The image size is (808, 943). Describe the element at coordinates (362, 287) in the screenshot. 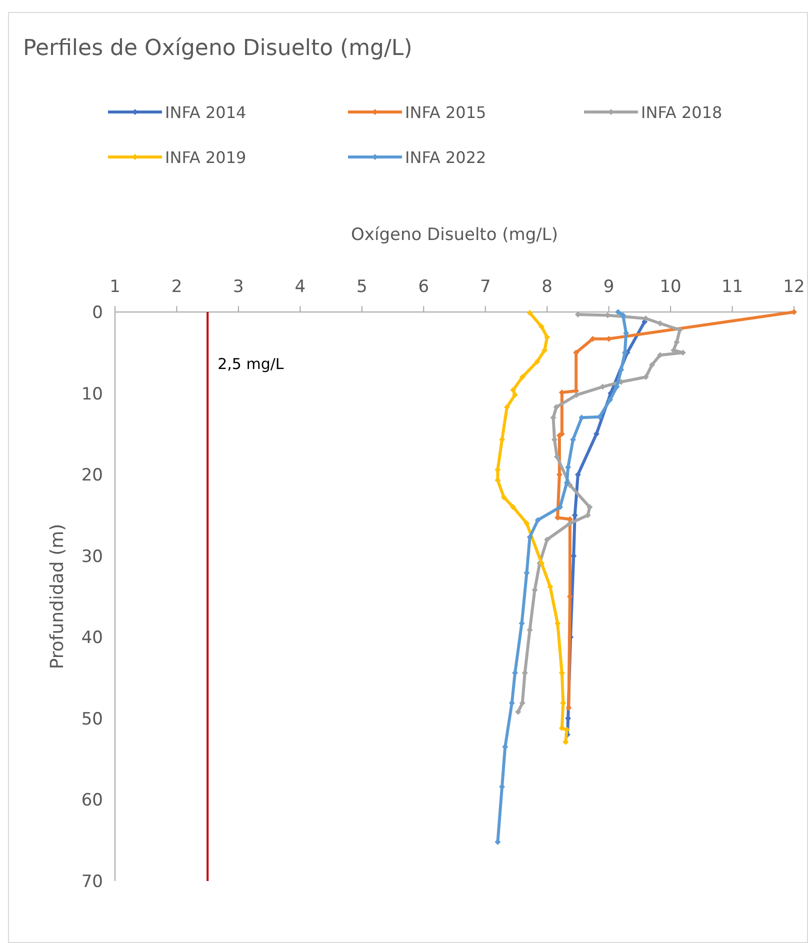

I see `x-tick-label: 5` at that location.